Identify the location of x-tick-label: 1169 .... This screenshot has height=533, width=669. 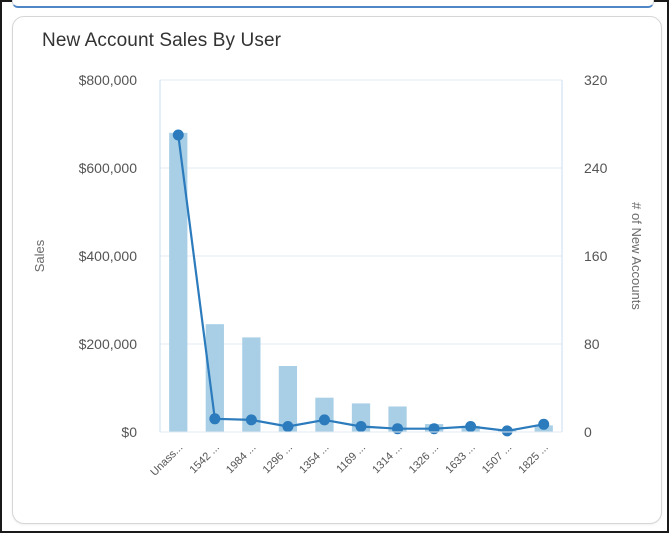
(351, 459).